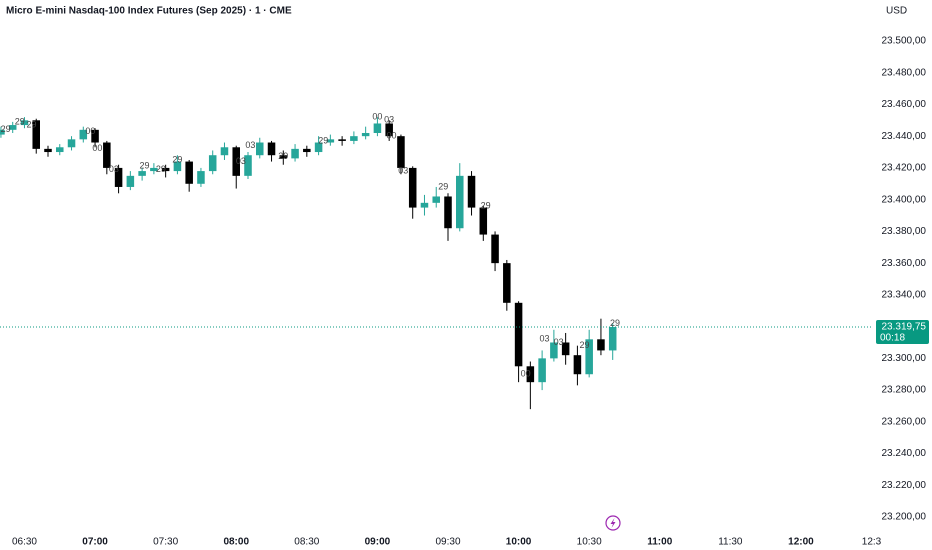  Describe the element at coordinates (519, 542) in the screenshot. I see `x-tick-label: 10:00` at that location.